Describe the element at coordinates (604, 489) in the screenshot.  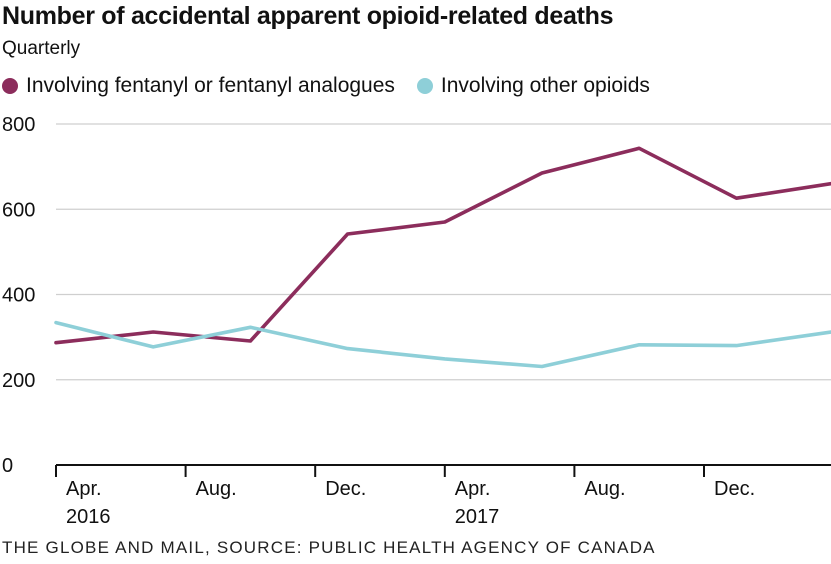
I see `x-tick-label-4: Aug.` at that location.